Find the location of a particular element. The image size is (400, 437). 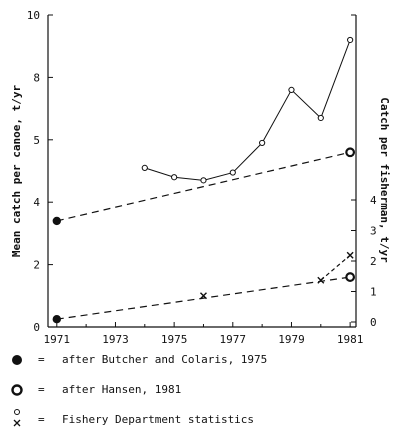

x-tick-label: 1971 is located at coordinates (57, 339).